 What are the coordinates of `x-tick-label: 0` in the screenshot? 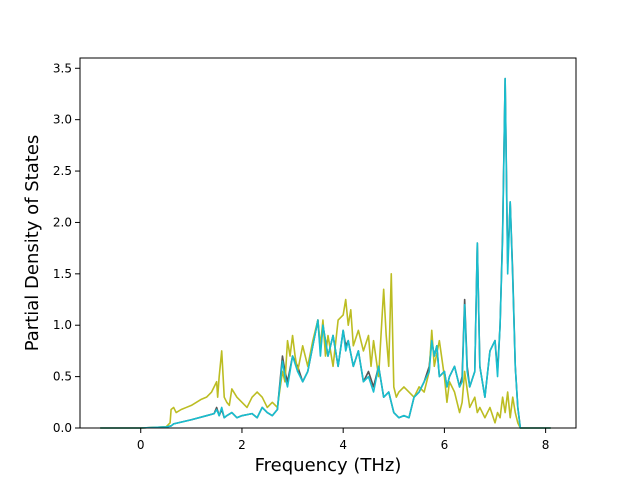 It's located at (141, 445).